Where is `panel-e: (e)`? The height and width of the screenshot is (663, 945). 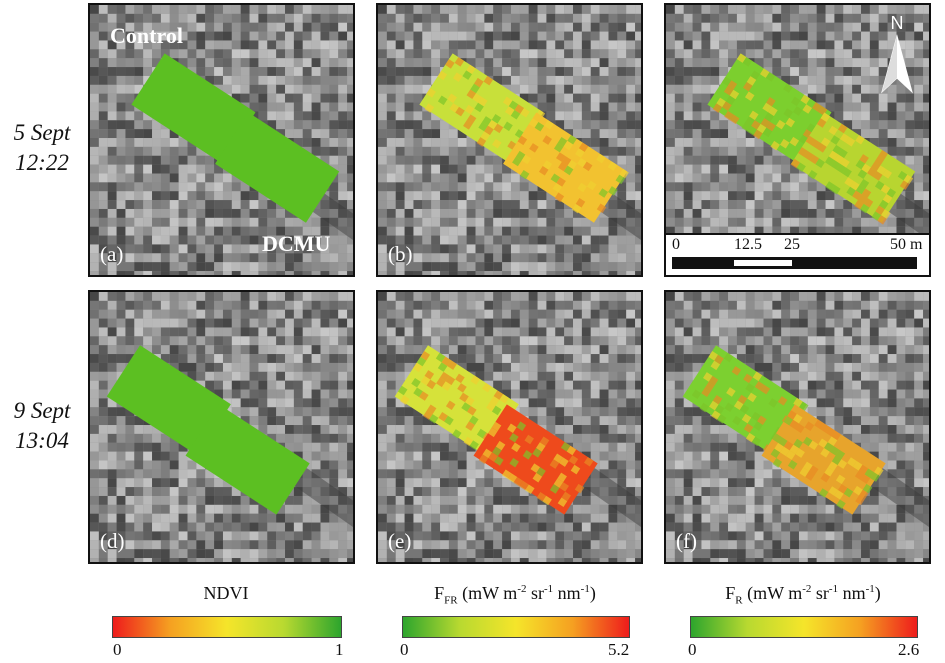
panel-e: (e) is located at coordinates (509, 427).